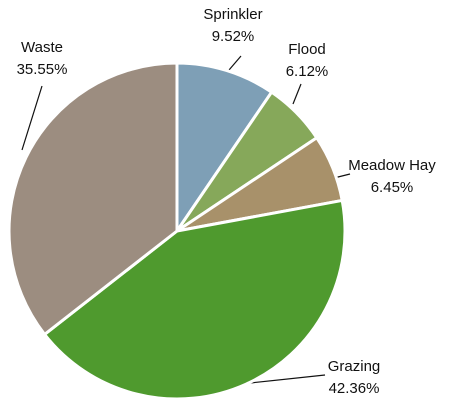  What do you see at coordinates (354, 366) in the screenshot?
I see `slice-label: Grazing` at bounding box center [354, 366].